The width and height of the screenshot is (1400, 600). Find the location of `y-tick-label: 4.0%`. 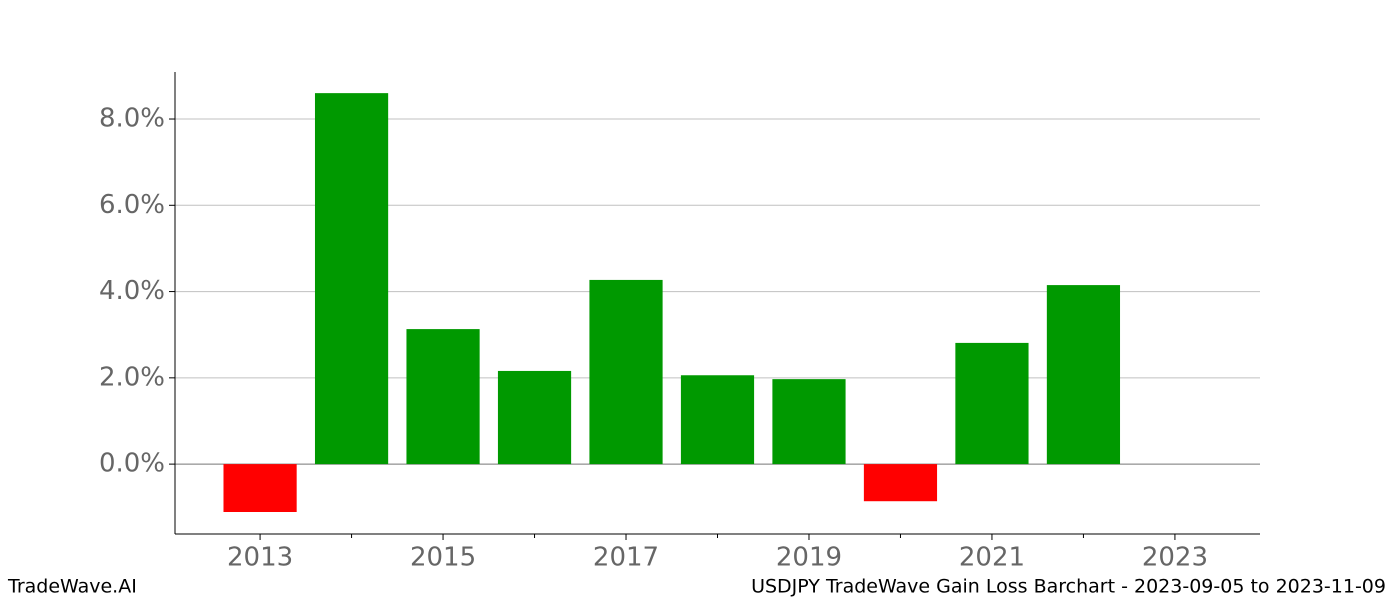

y-tick-label: 4.0% is located at coordinates (132, 291).